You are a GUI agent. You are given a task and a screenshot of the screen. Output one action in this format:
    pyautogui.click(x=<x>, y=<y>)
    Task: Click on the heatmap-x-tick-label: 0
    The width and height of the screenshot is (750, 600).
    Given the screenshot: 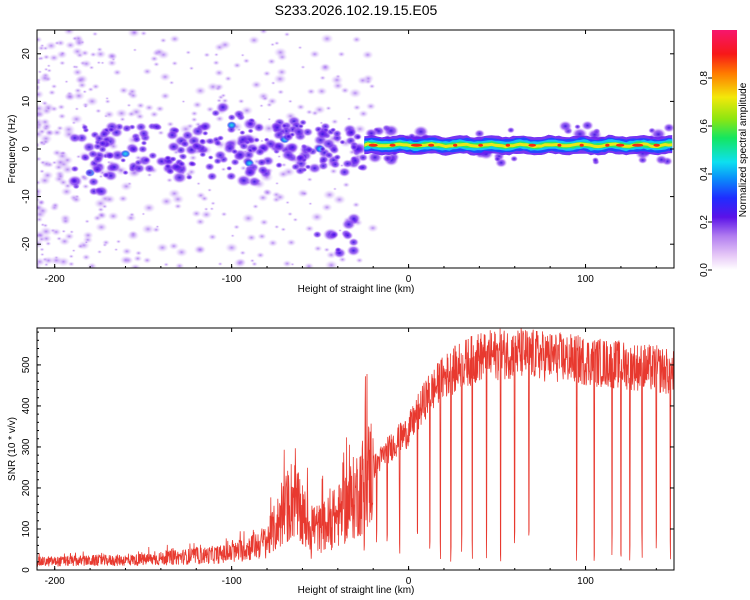 What is the action you would take?
    pyautogui.click(x=409, y=279)
    